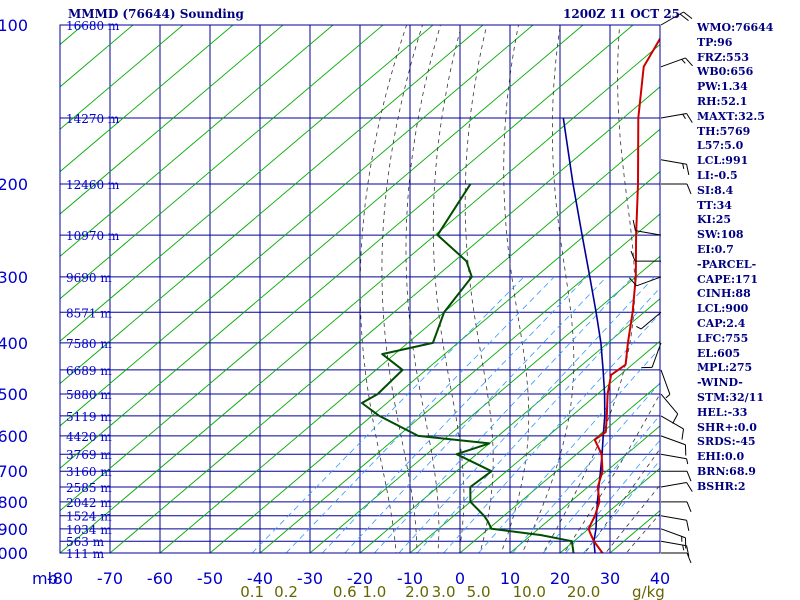 This screenshot has width=800, height=600. What do you see at coordinates (89, 437) in the screenshot?
I see `height-label: 4420 m` at bounding box center [89, 437].